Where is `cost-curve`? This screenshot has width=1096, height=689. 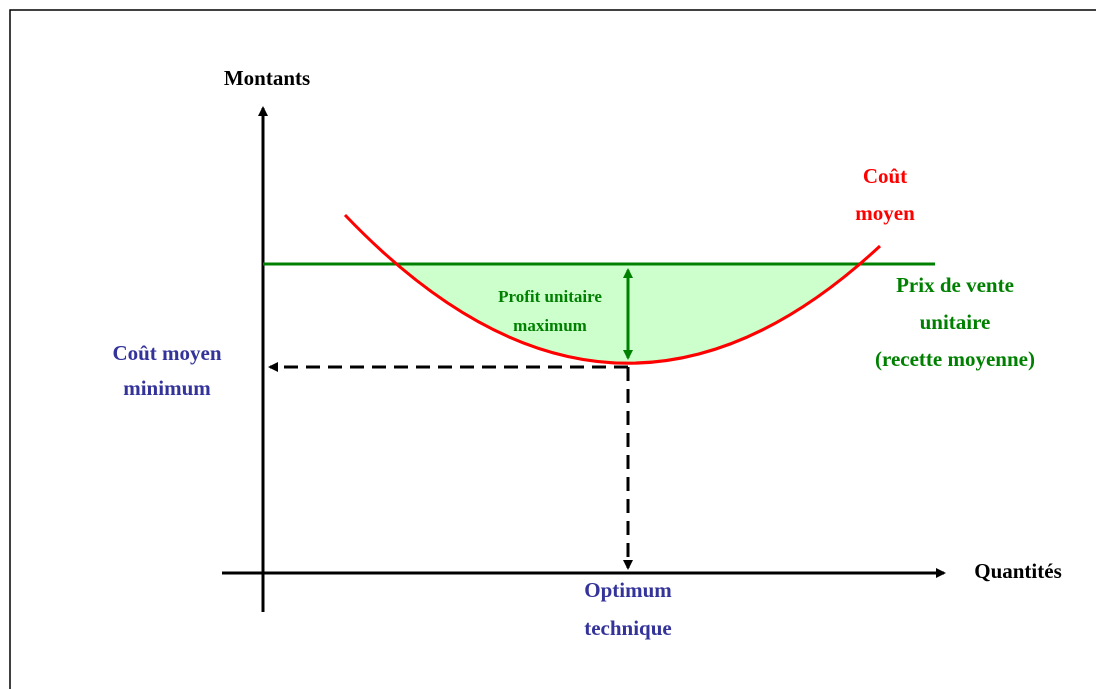
cost-curve is located at coordinates (612, 289).